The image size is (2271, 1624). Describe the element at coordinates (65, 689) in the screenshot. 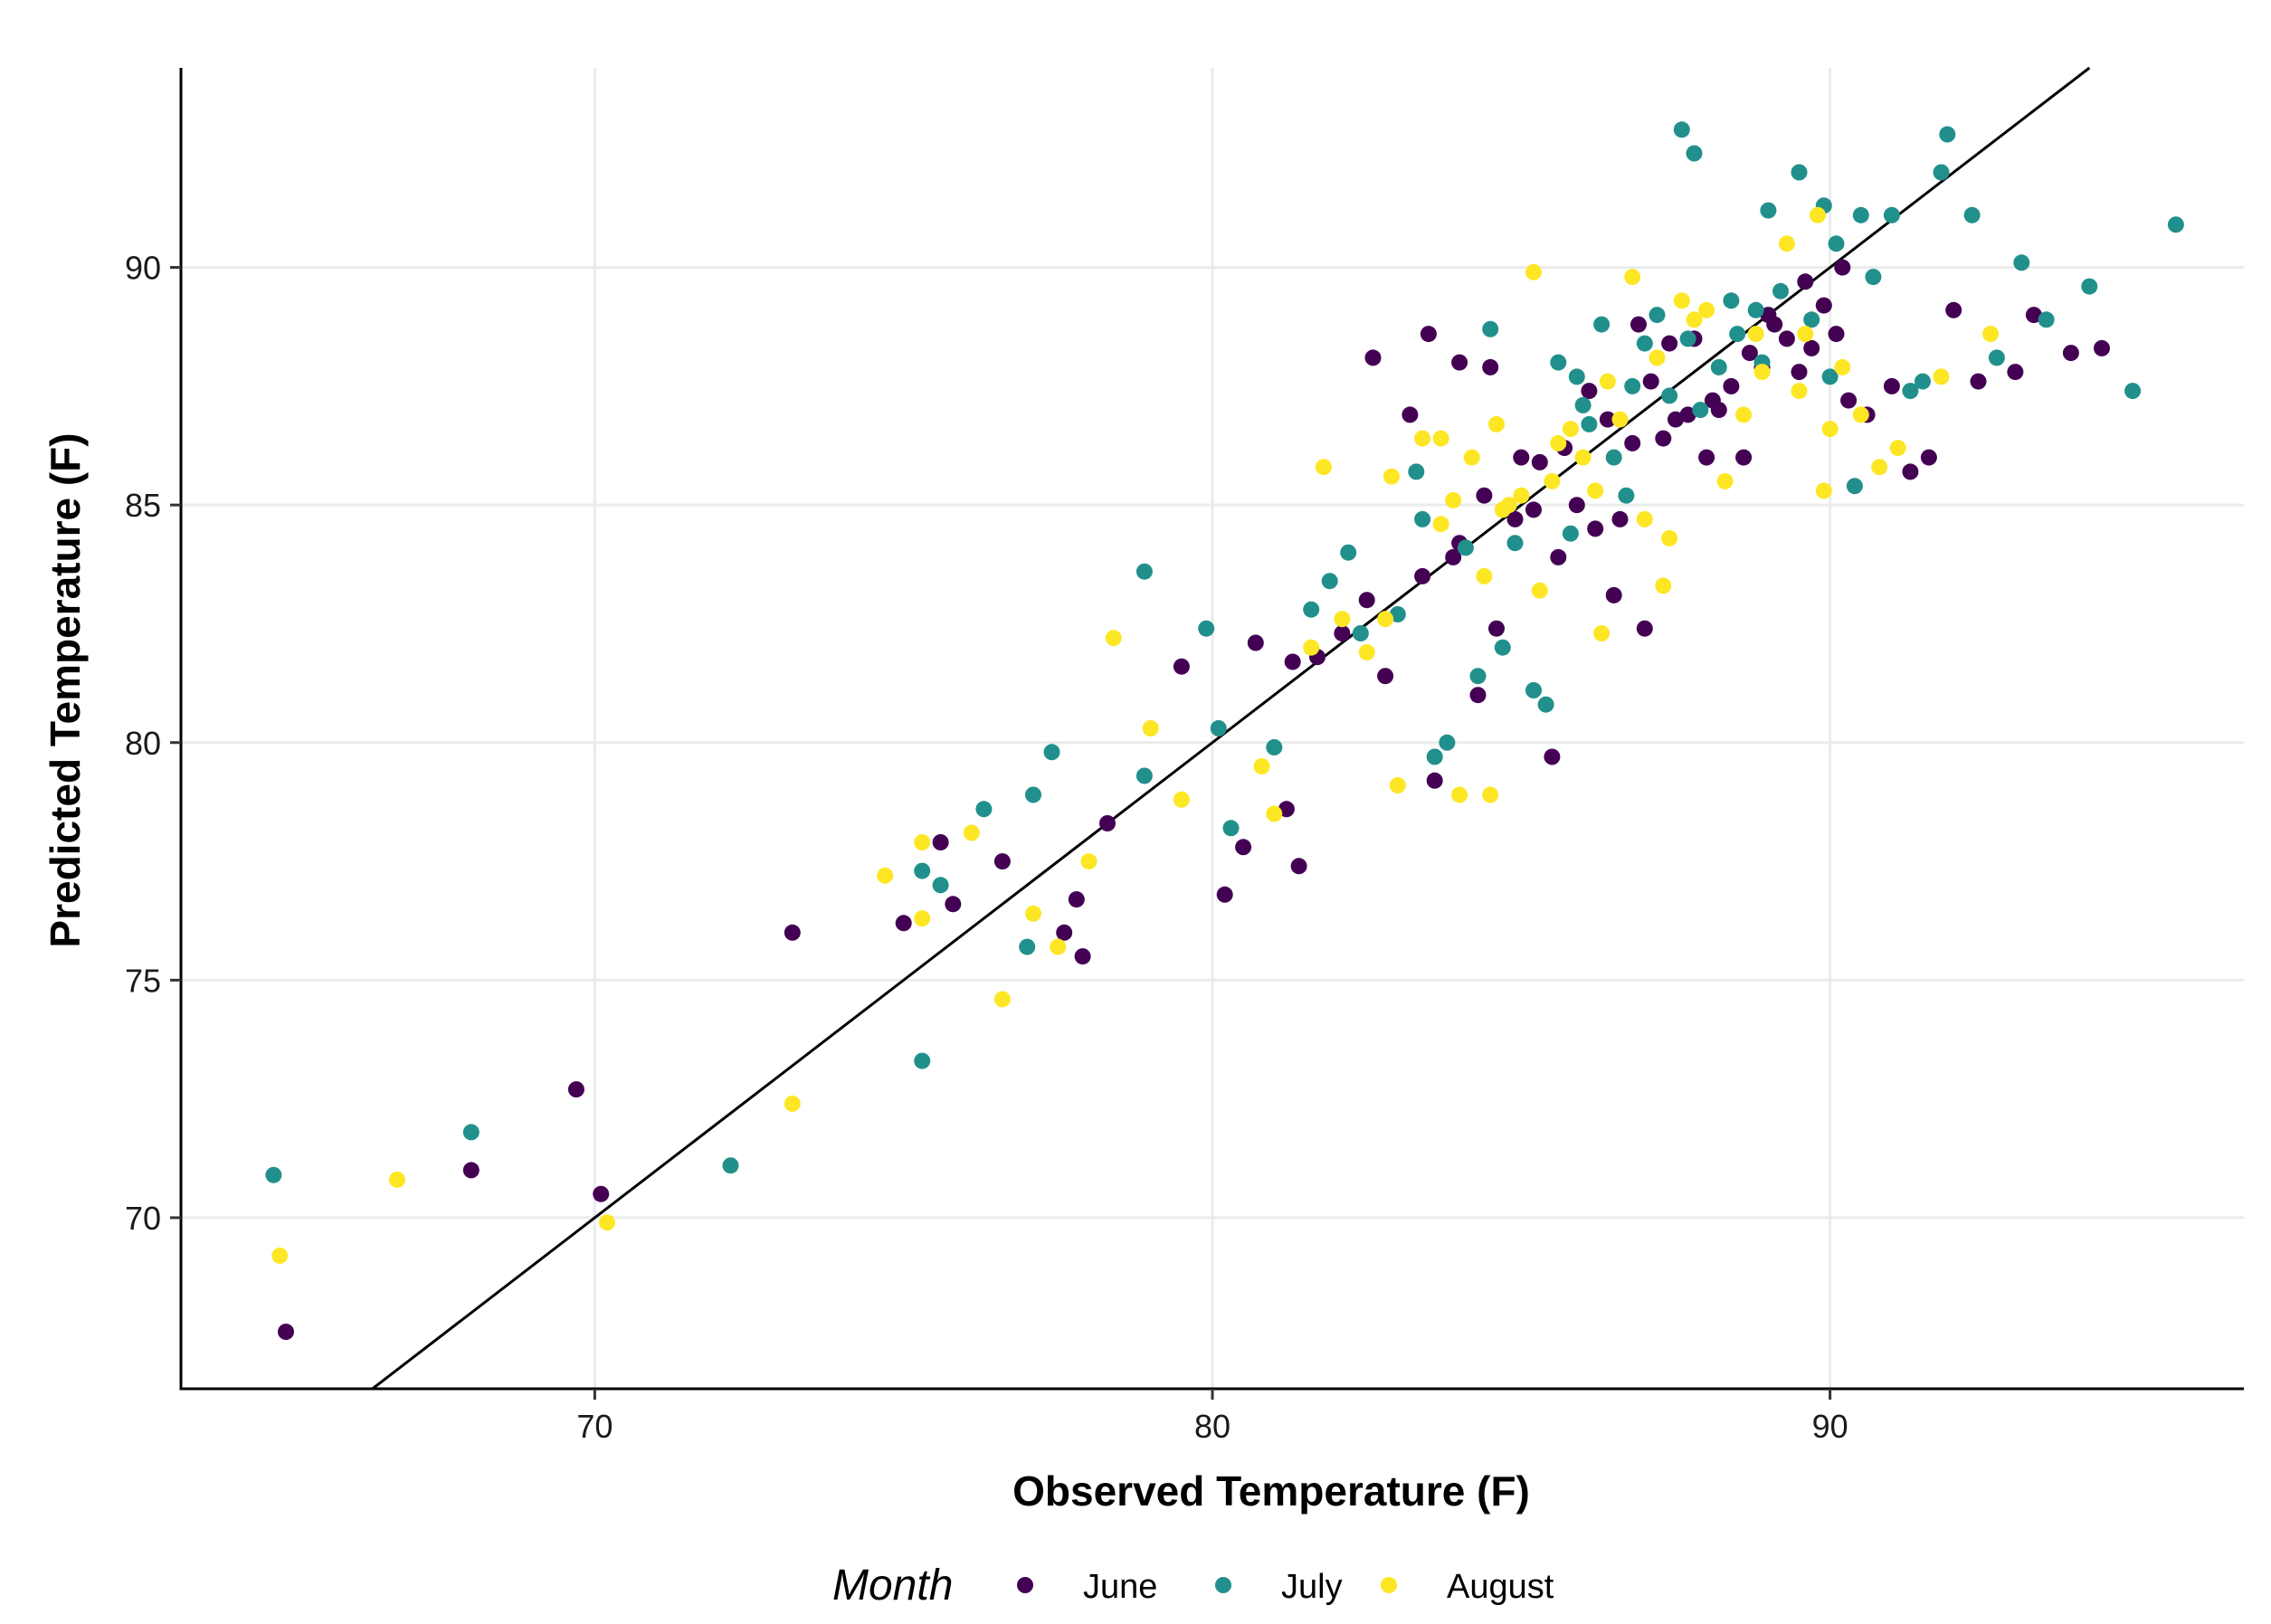

I see `y-axis-title: Predicted Temperature (F)` at that location.